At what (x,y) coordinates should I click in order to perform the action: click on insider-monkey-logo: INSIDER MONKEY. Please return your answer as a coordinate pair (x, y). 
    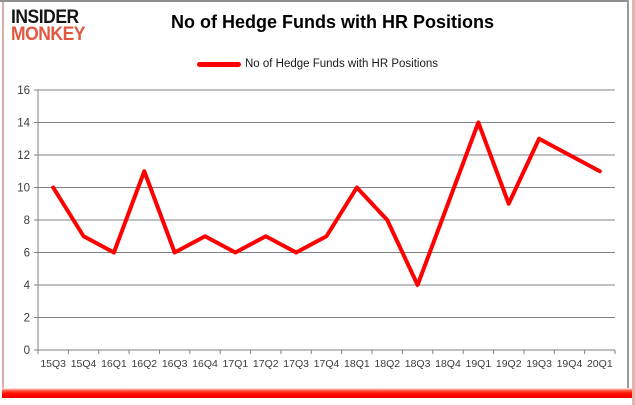
    Looking at the image, I should click on (51, 26).